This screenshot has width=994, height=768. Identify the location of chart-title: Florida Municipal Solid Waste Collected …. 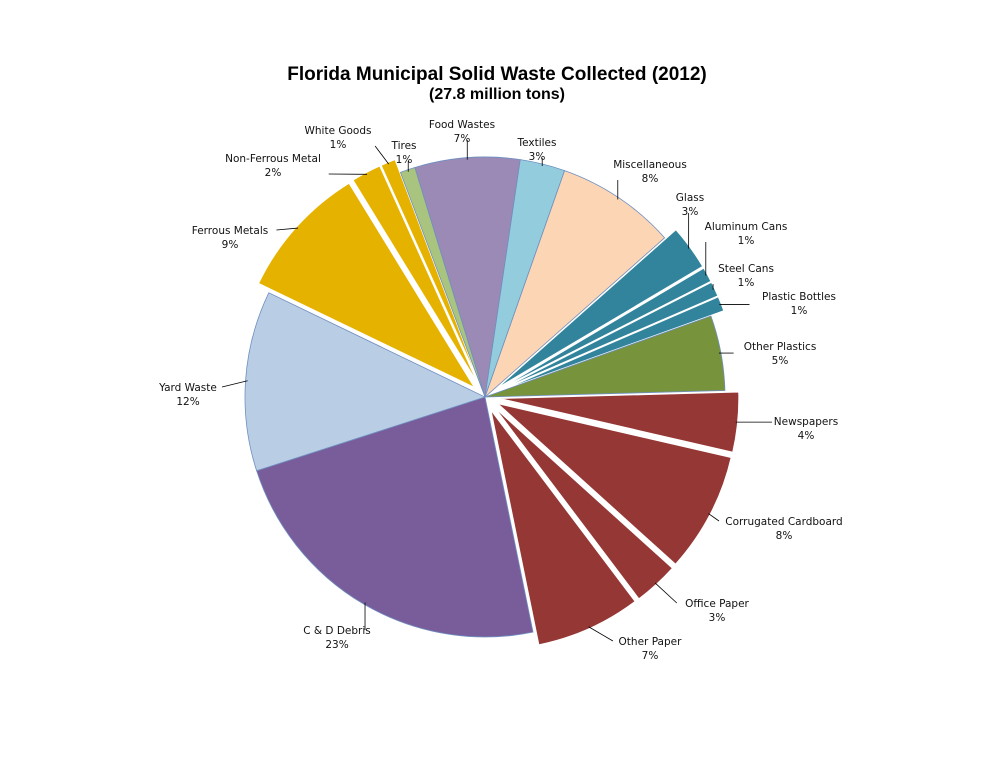
(497, 74).